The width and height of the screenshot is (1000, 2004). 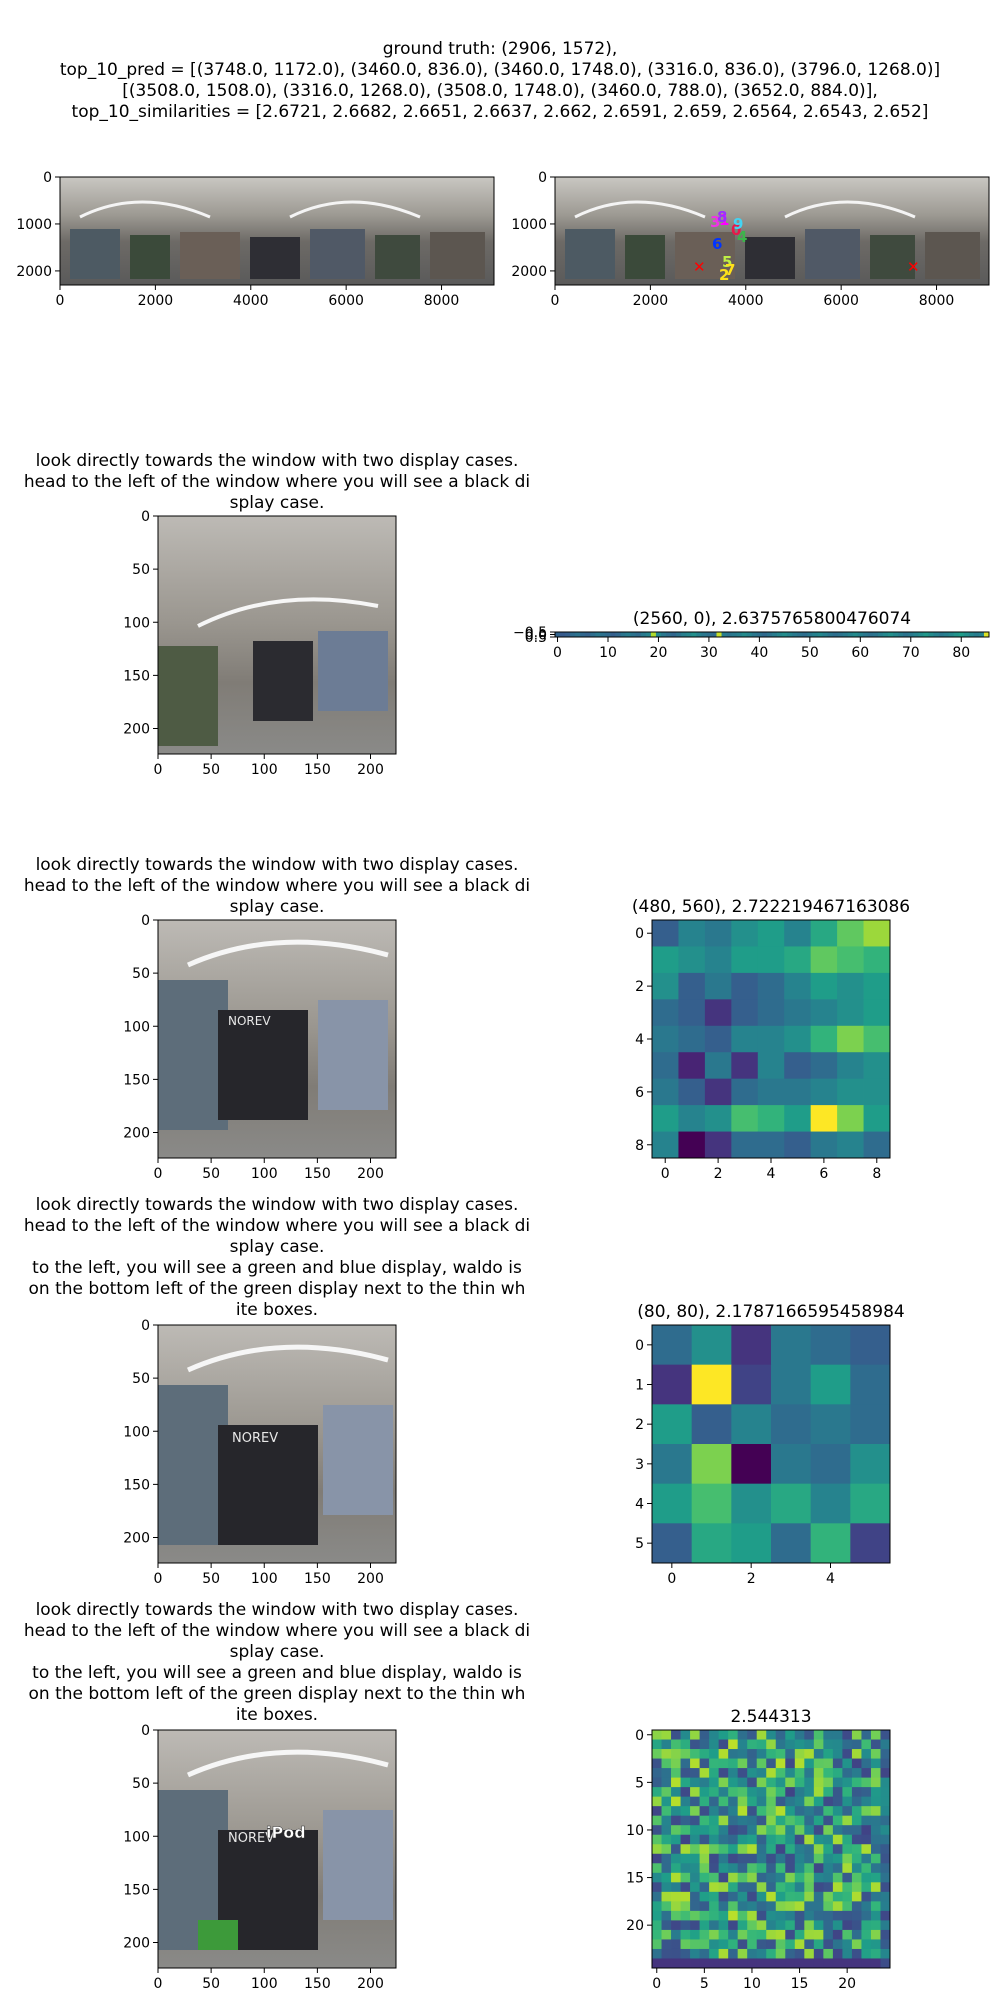 I want to click on heatmap-ytick-label: 5, so click(x=639, y=1544).